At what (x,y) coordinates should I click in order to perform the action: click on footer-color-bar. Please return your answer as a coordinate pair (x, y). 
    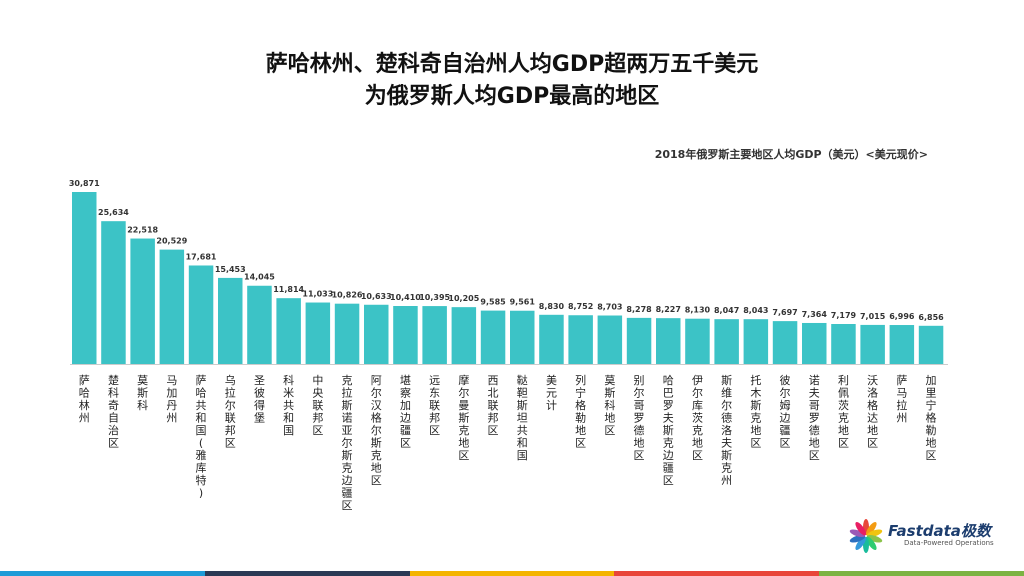
    Looking at the image, I should click on (512, 573).